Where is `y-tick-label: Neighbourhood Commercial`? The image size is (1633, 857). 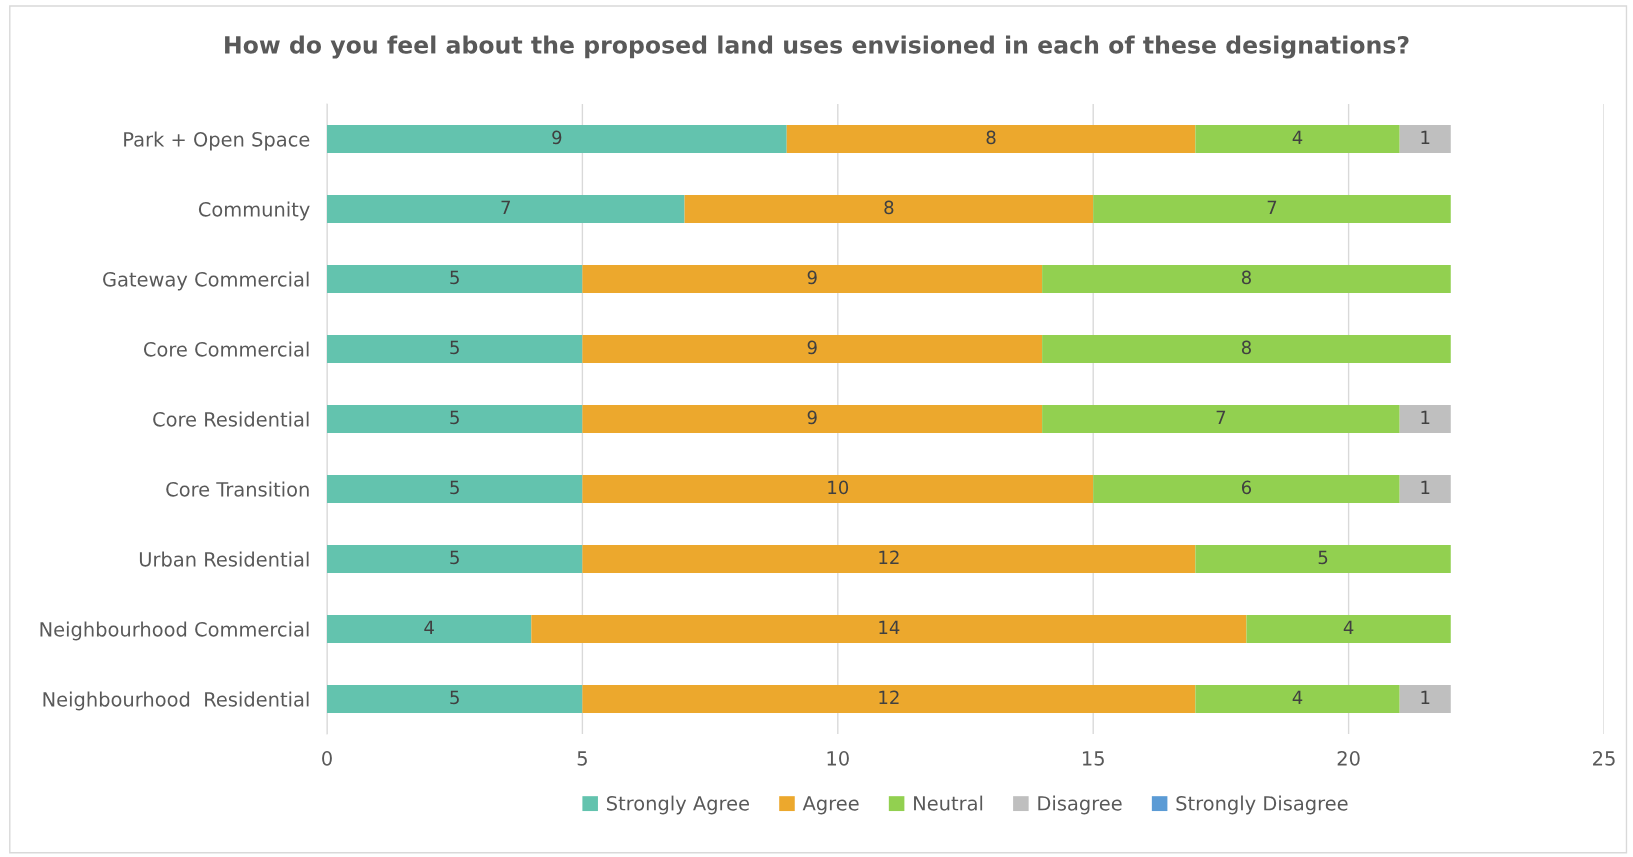
y-tick-label: Neighbourhood Commercial is located at coordinates (174, 631).